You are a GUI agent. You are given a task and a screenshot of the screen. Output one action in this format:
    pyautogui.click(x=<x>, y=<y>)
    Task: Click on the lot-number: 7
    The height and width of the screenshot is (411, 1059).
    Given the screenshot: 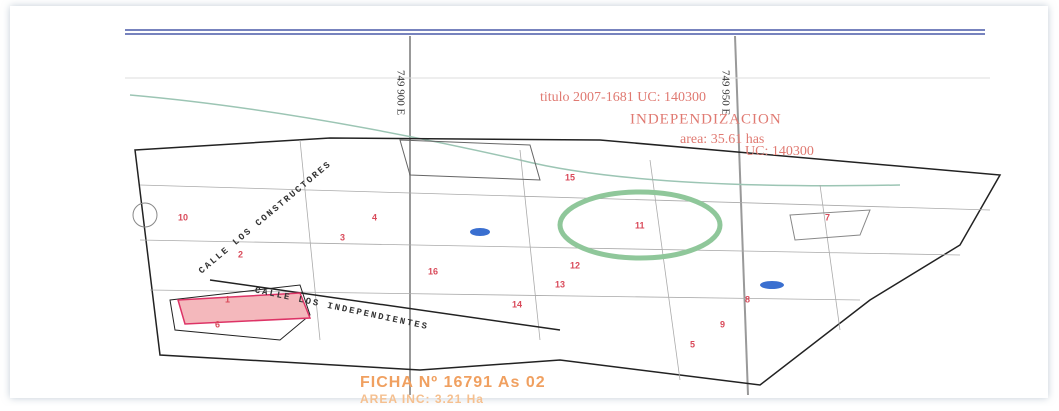 What is the action you would take?
    pyautogui.click(x=827, y=217)
    